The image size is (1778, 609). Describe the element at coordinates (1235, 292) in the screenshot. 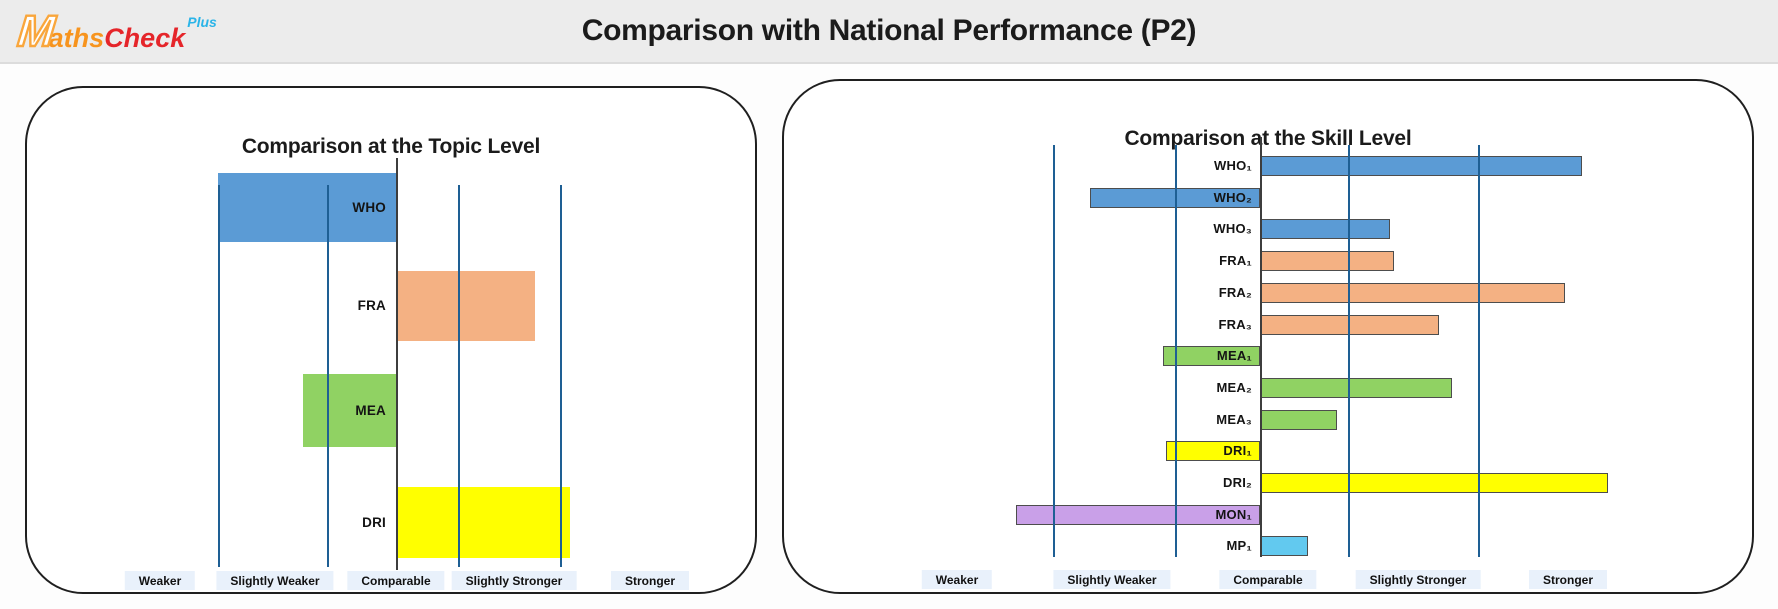

I see `row-label-fra2: FRA₂` at that location.